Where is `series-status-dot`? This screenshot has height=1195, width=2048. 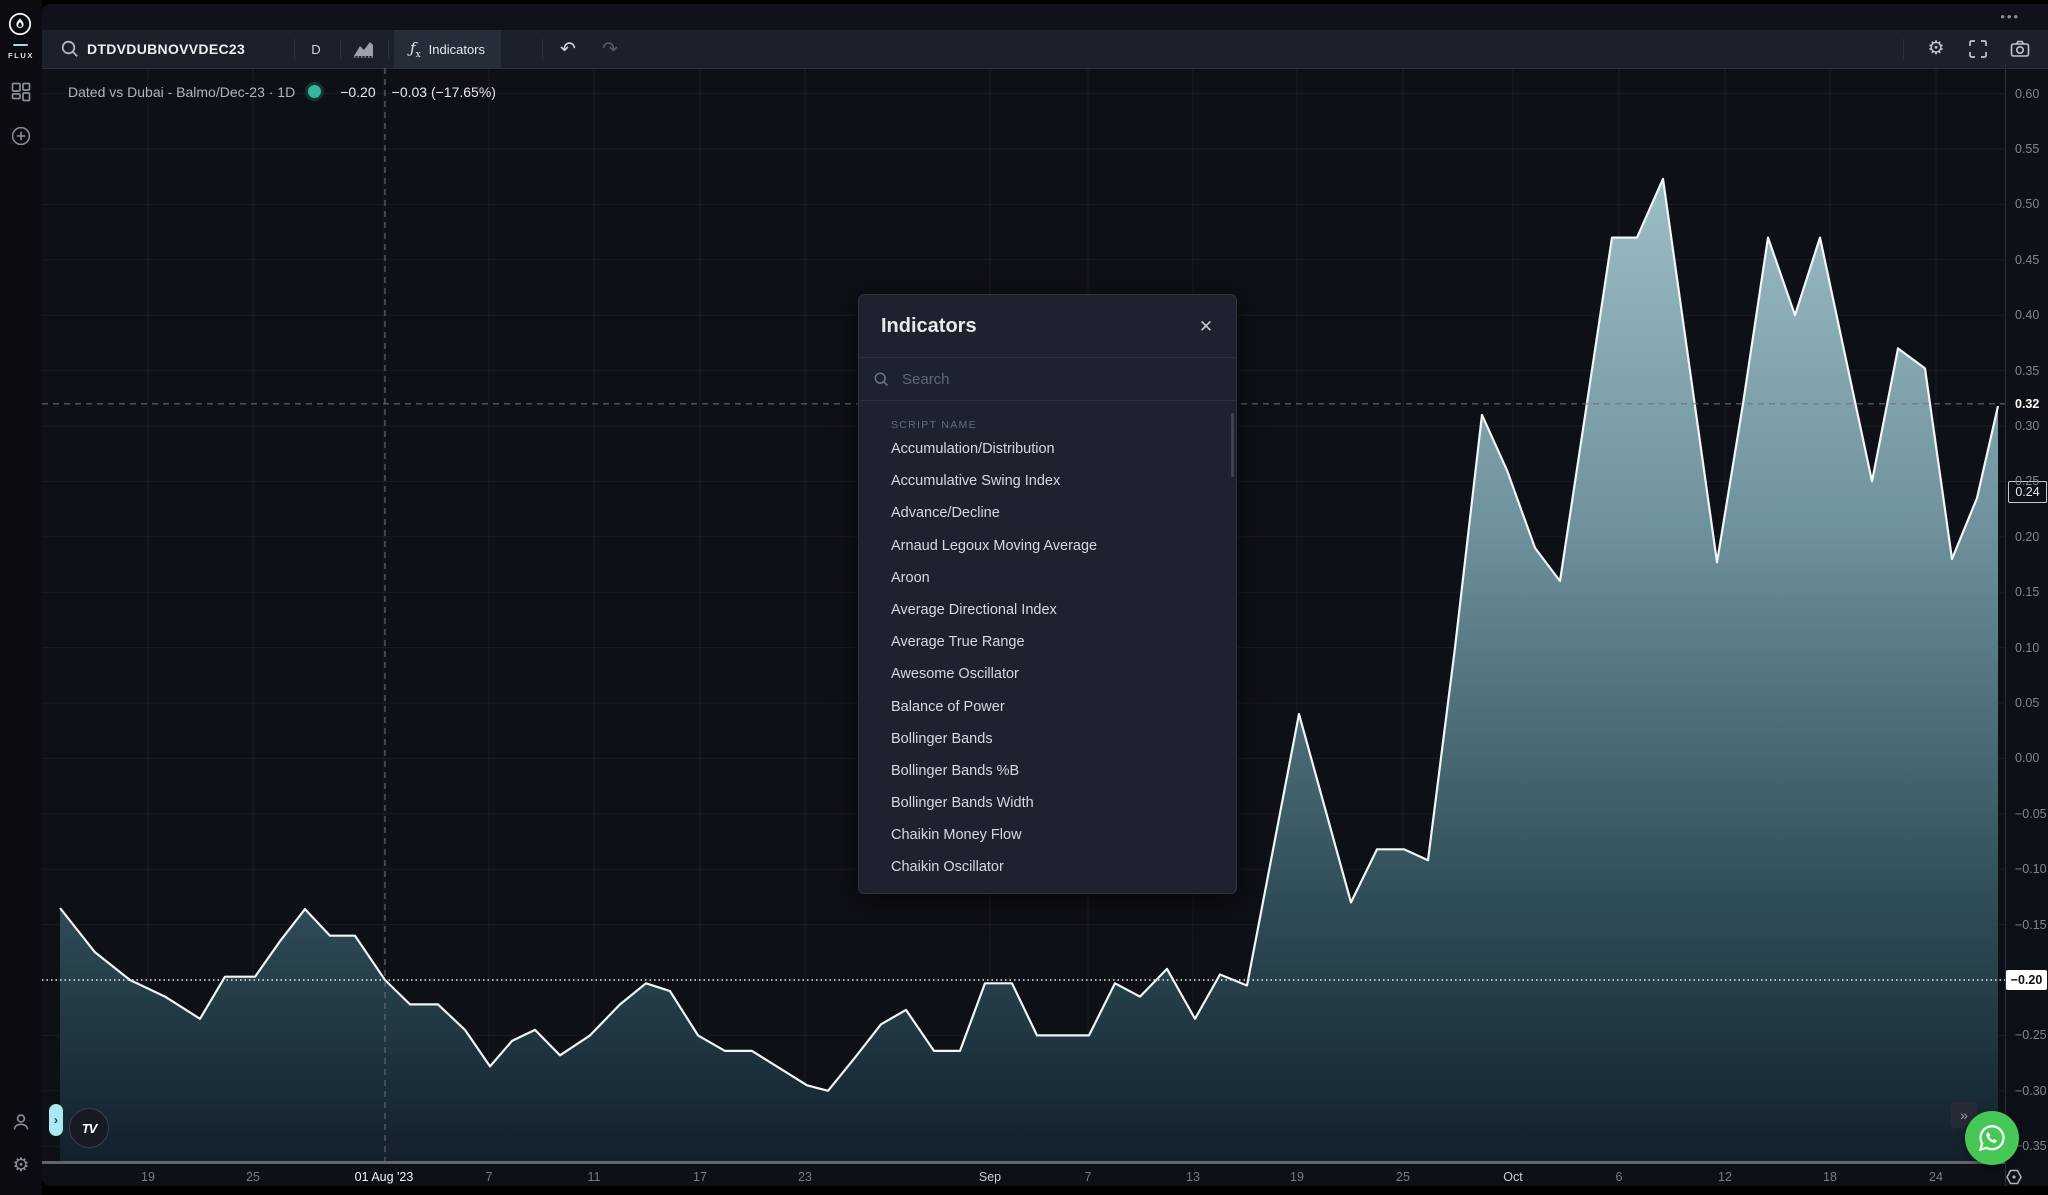 series-status-dot is located at coordinates (315, 91).